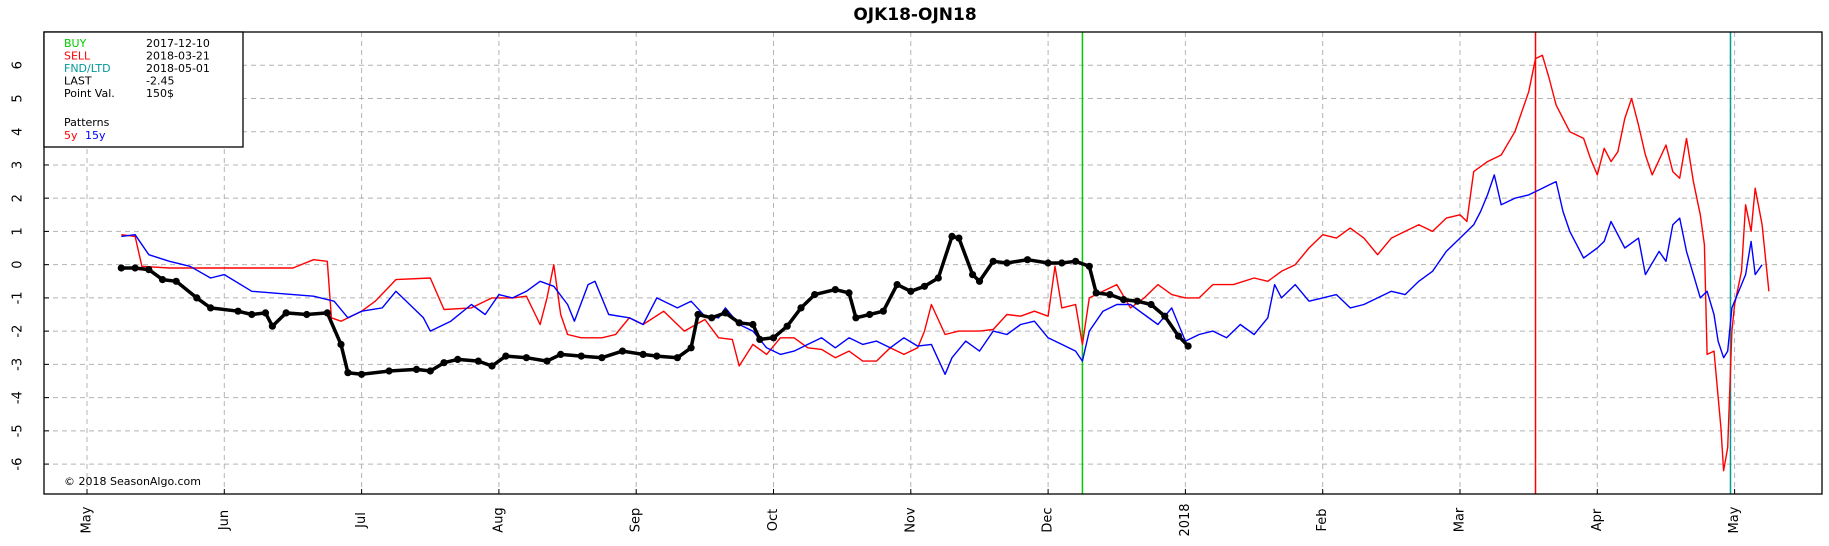  What do you see at coordinates (95, 135) in the screenshot?
I see `pattern-15y-label: 15y` at bounding box center [95, 135].